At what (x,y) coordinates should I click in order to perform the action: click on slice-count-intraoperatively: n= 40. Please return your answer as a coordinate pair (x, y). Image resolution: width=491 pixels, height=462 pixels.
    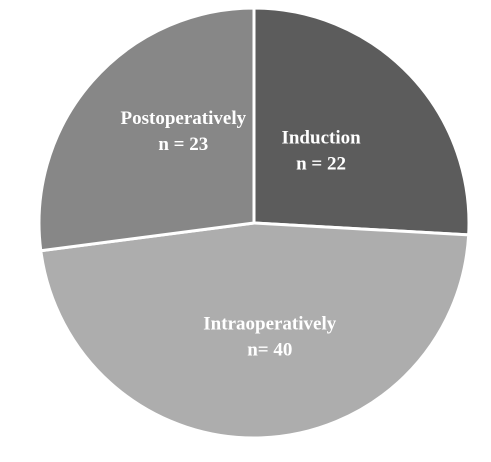
    Looking at the image, I should click on (269, 350).